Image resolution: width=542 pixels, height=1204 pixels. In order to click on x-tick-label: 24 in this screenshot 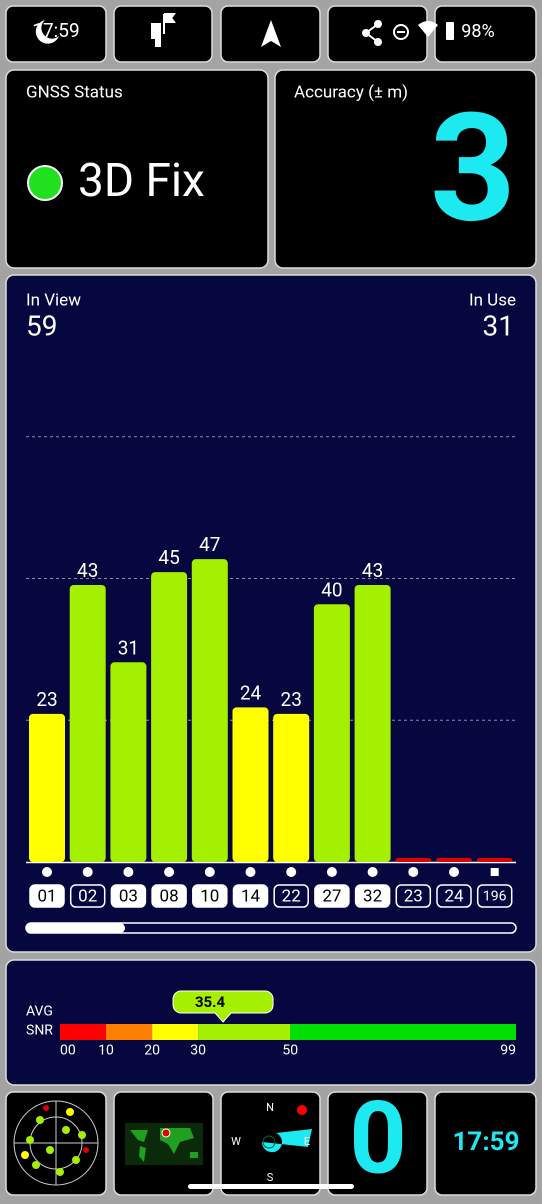, I will do `click(454, 896)`.